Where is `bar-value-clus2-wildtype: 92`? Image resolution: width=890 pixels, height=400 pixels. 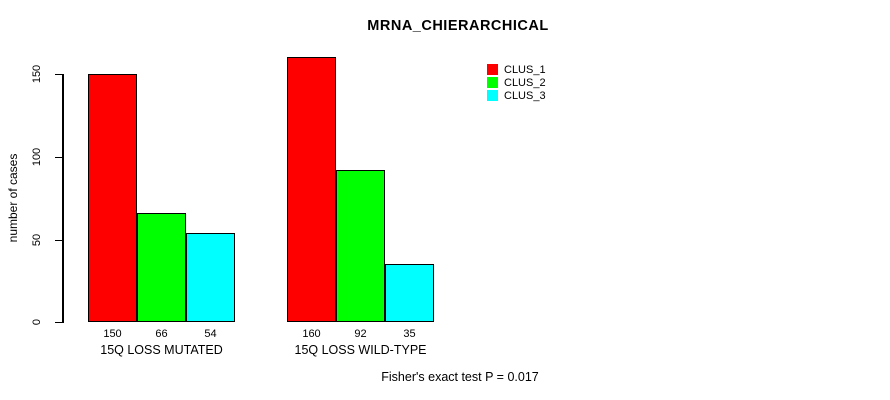
bar-value-clus2-wildtype: 92 is located at coordinates (360, 334).